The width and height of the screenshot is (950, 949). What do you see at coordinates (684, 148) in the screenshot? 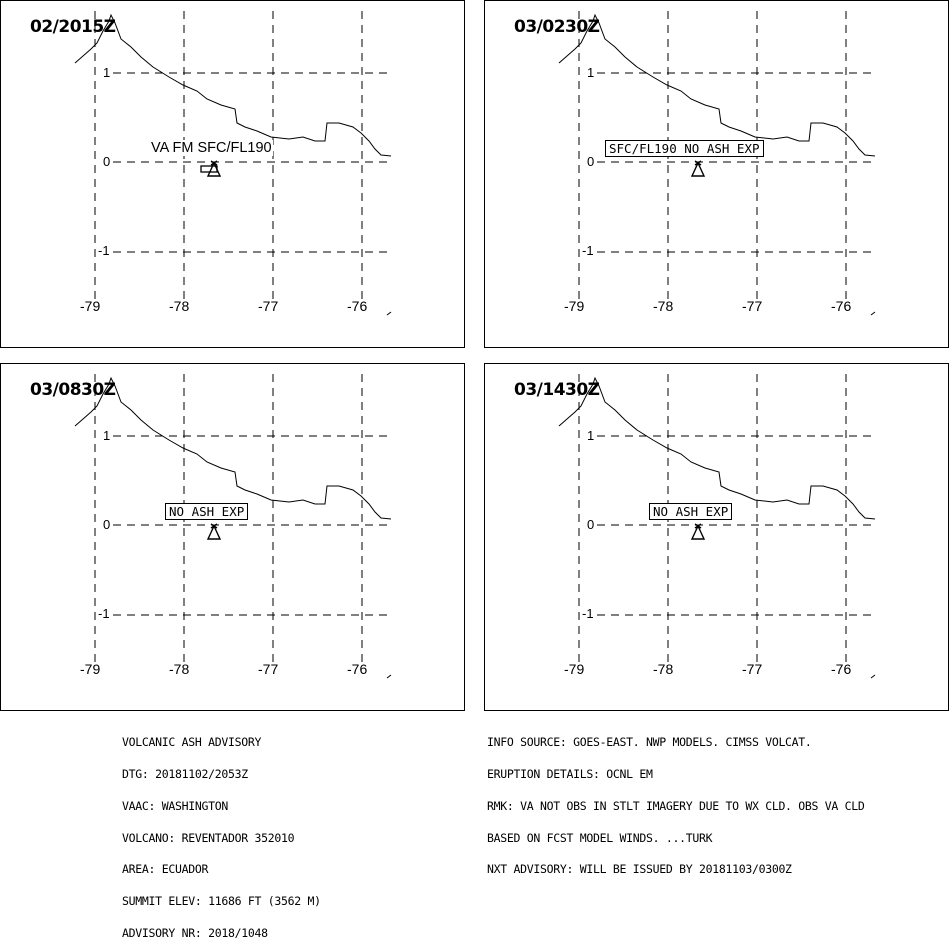
I see `ash-forecast-label: SFC/FL190 NO ASH EXP` at bounding box center [684, 148].